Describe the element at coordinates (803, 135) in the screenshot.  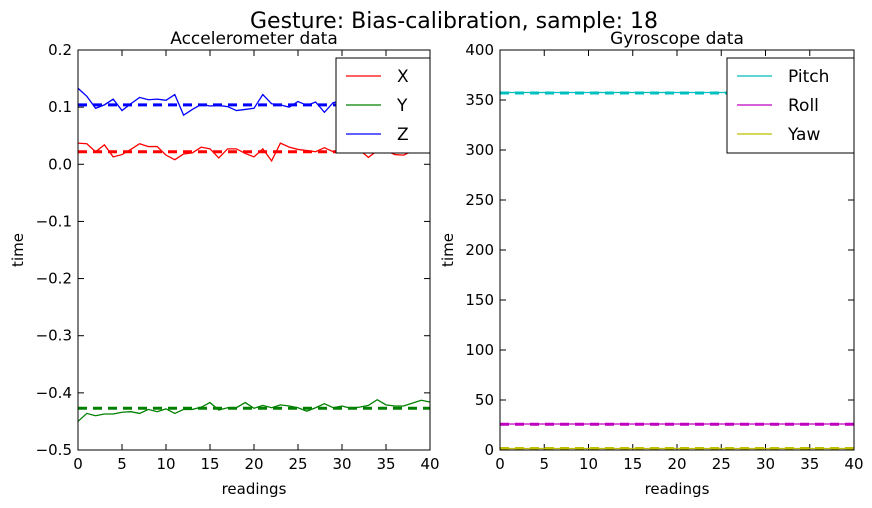
I see `gyroscope-legend-label-yaw: Yaw` at that location.